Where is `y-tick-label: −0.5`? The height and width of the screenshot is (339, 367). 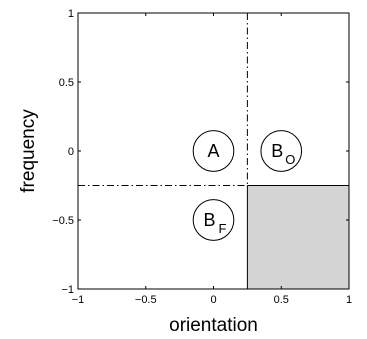 y-tick-label: −0.5 is located at coordinates (63, 221).